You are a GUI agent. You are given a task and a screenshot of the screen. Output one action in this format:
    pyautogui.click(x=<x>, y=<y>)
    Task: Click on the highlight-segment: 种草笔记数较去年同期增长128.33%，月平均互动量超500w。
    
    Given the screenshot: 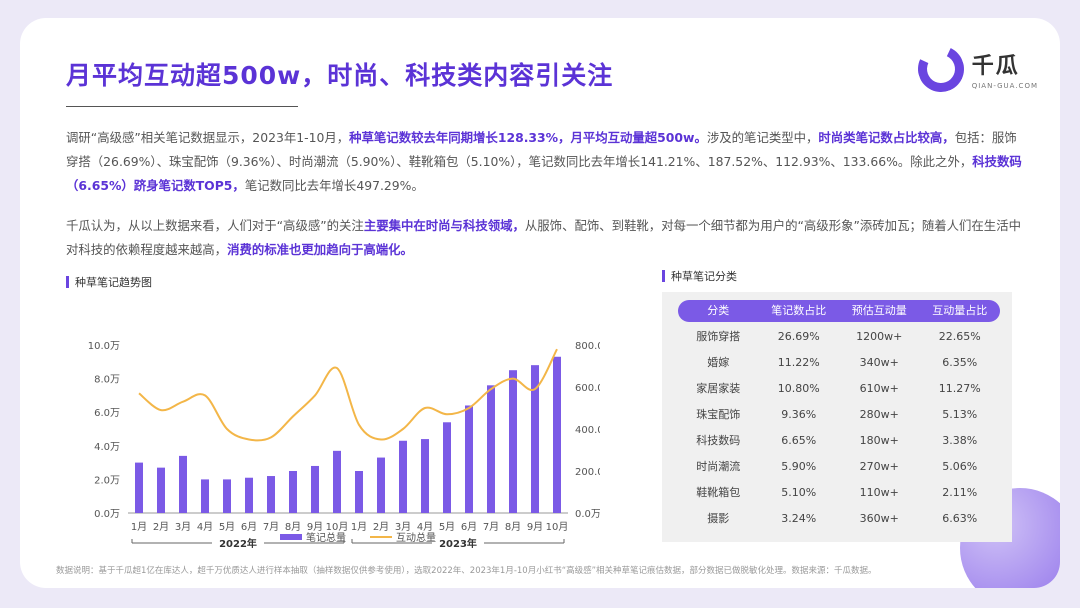 What is the action you would take?
    pyautogui.click(x=528, y=137)
    